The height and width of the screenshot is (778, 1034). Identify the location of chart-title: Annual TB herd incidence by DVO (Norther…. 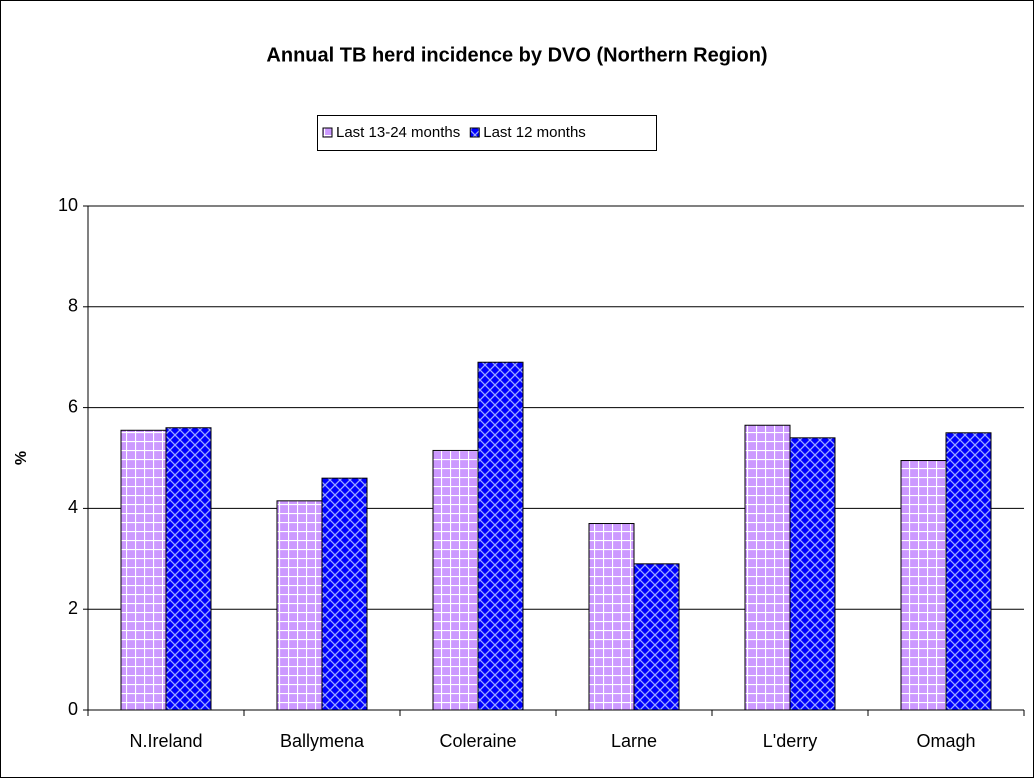
(516, 55).